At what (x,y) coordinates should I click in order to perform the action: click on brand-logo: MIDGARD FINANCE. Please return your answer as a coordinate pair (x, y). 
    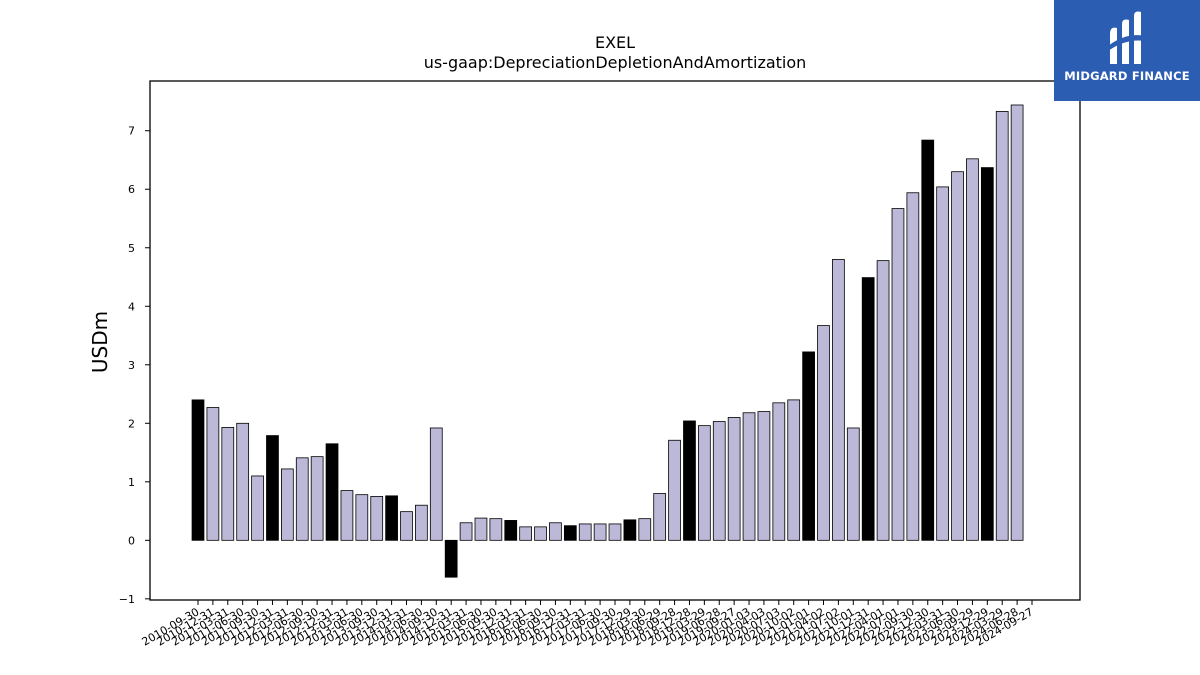
    Looking at the image, I should click on (1127, 50).